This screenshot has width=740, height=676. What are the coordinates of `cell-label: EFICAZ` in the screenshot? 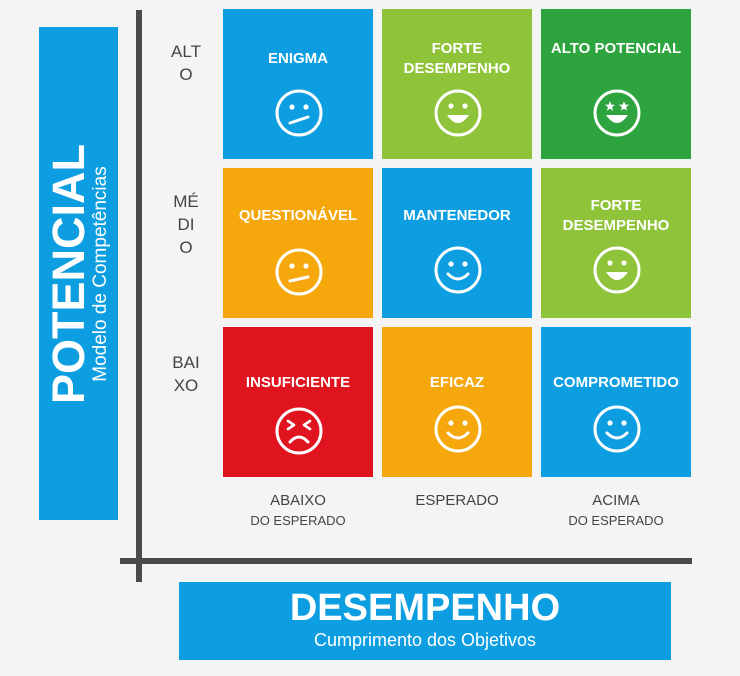 It's located at (457, 382).